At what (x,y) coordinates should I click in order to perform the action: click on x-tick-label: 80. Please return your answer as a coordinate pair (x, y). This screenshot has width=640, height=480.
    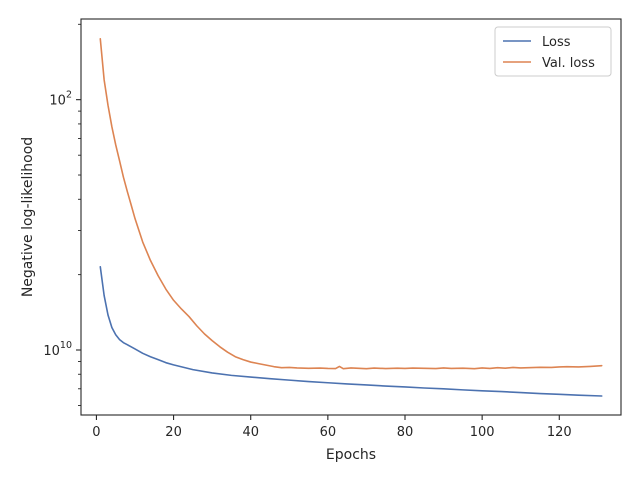
    Looking at the image, I should click on (405, 432).